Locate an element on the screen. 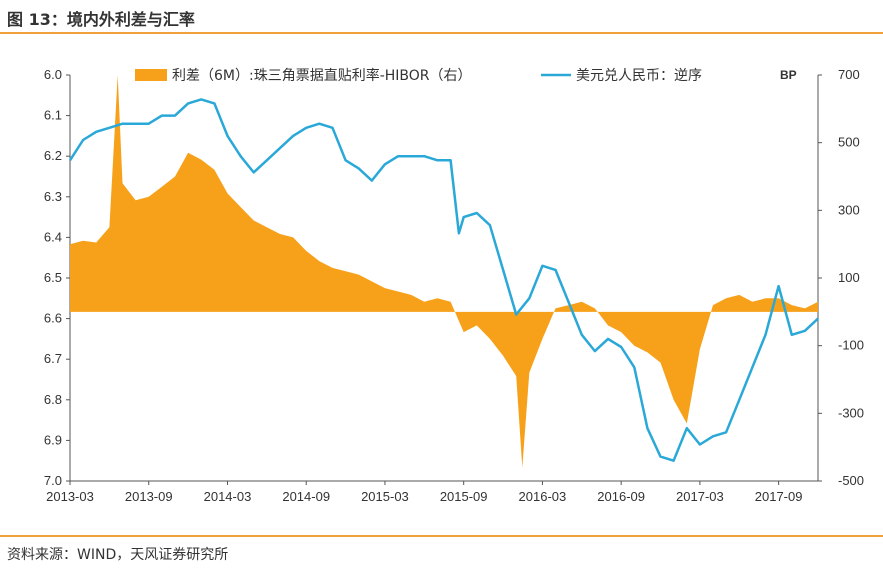  legend-label-fx: 美元兑人民币：逆序 is located at coordinates (639, 76).